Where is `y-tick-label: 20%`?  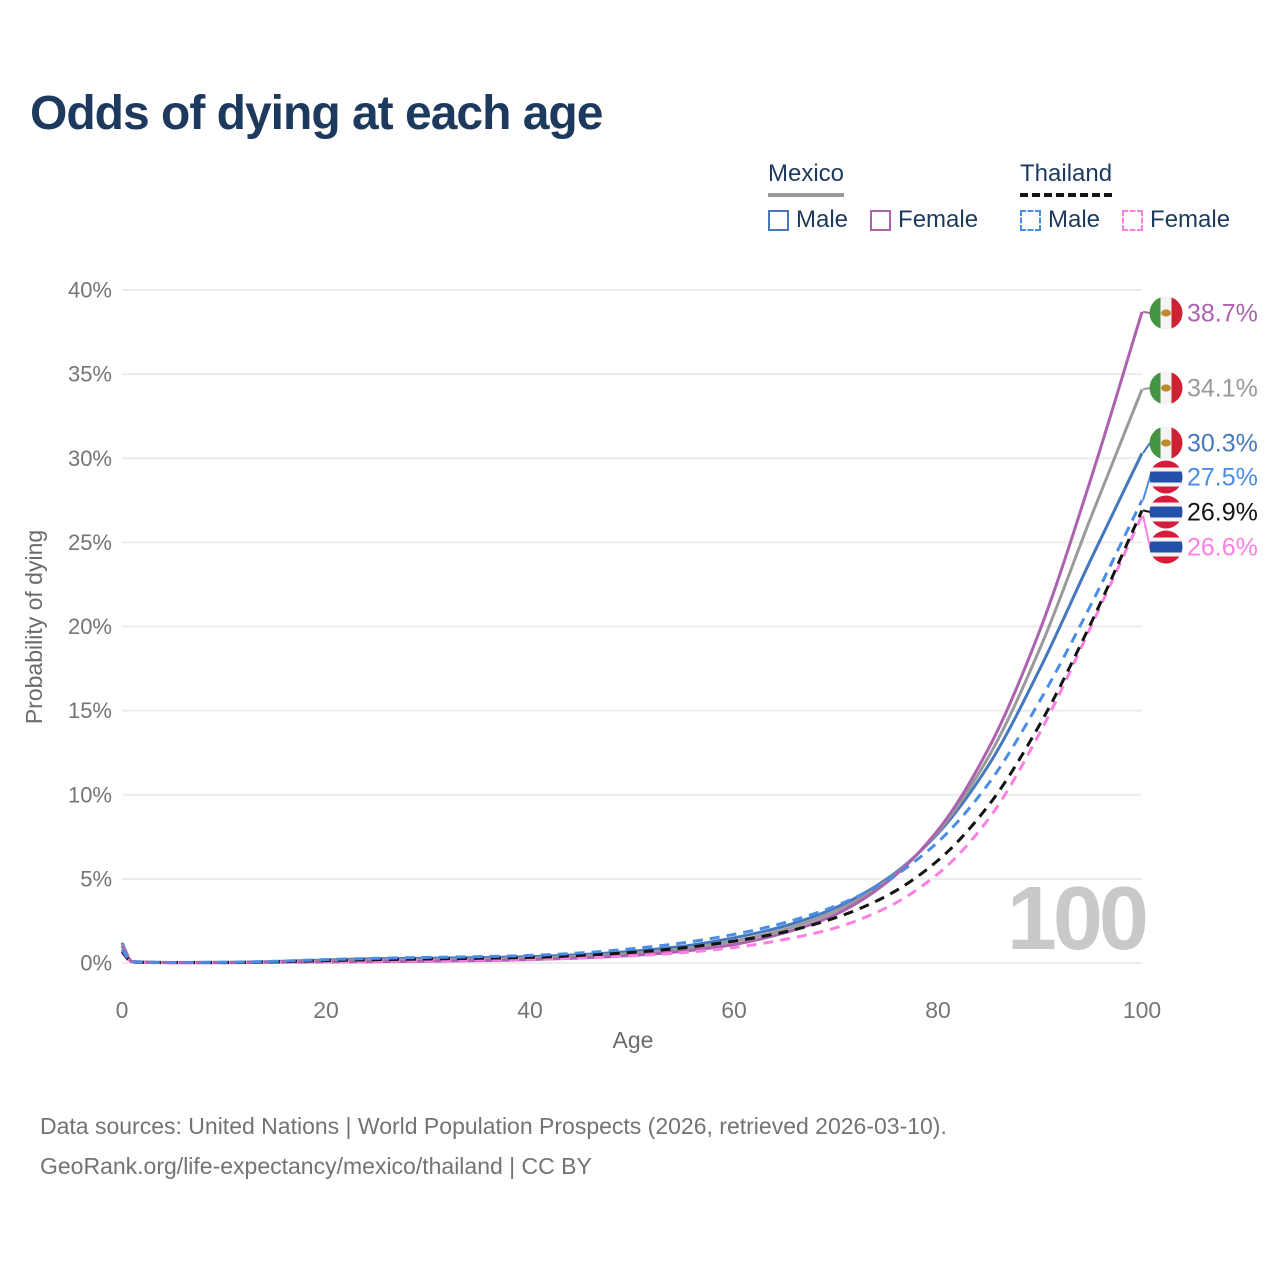 y-tick-label: 20% is located at coordinates (90, 626).